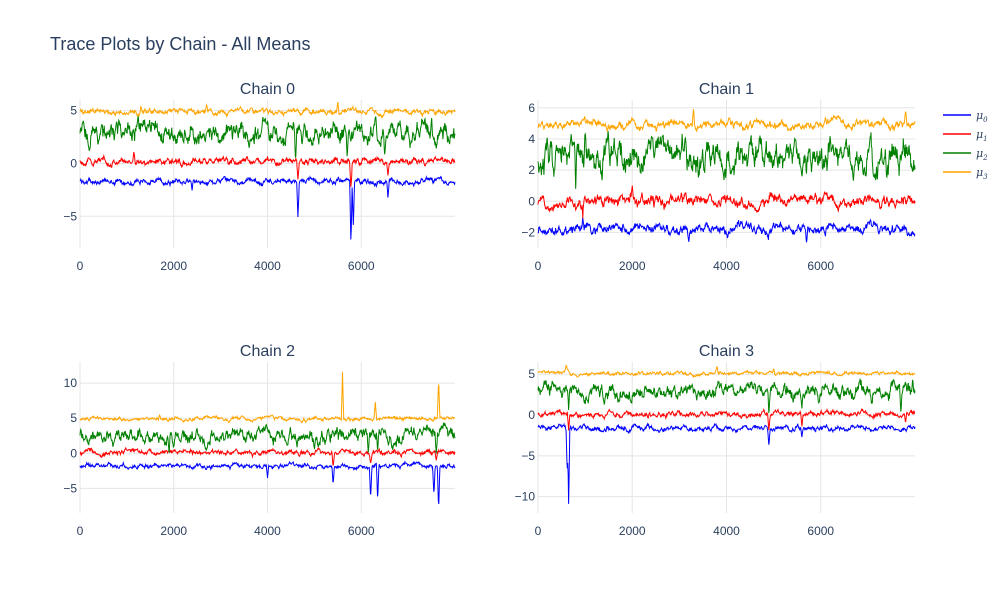 This screenshot has width=1000, height=600. What do you see at coordinates (982, 173) in the screenshot?
I see `legend-label: μ3` at bounding box center [982, 173].